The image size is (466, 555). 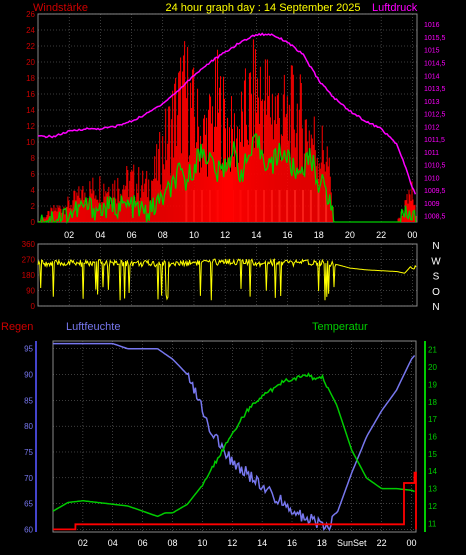 I want to click on wind-x-tick-label: 16, so click(x=288, y=235).